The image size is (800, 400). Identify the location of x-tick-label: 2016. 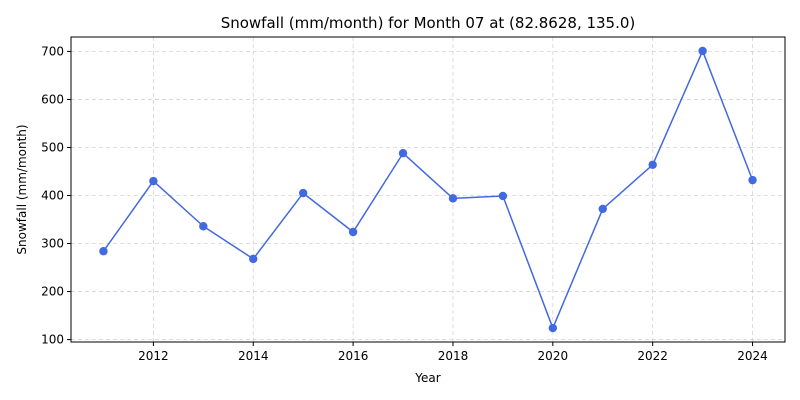
(353, 356).